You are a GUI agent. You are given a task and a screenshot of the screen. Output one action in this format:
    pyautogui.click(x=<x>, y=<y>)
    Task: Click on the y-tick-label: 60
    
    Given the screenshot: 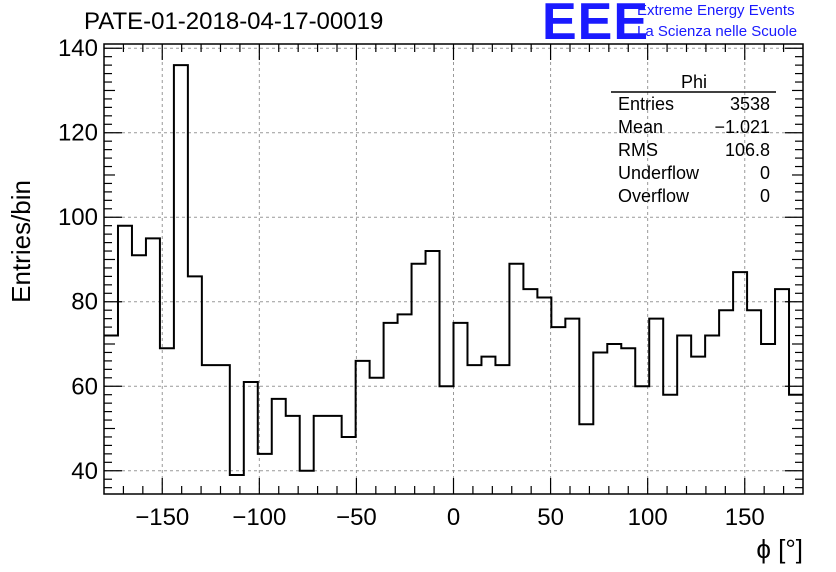 What is the action you would take?
    pyautogui.click(x=84, y=386)
    